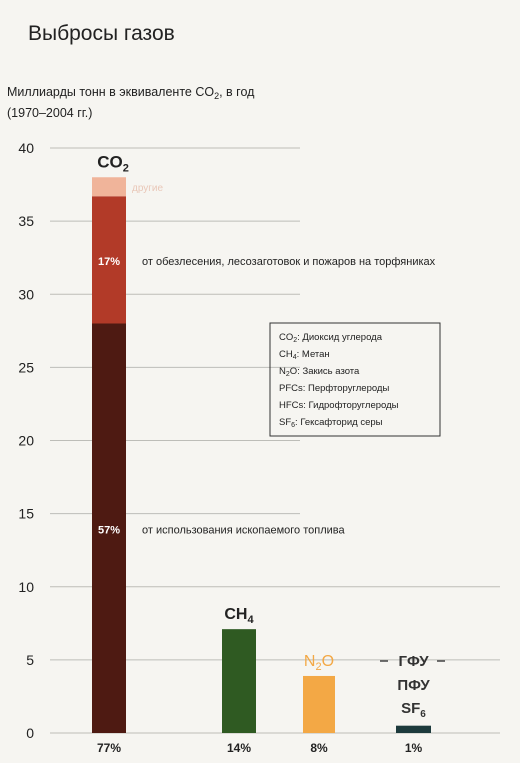 This screenshot has height=763, width=520. Describe the element at coordinates (331, 338) in the screenshot. I see `legend-item: CO2: Диоксид углерода` at that location.